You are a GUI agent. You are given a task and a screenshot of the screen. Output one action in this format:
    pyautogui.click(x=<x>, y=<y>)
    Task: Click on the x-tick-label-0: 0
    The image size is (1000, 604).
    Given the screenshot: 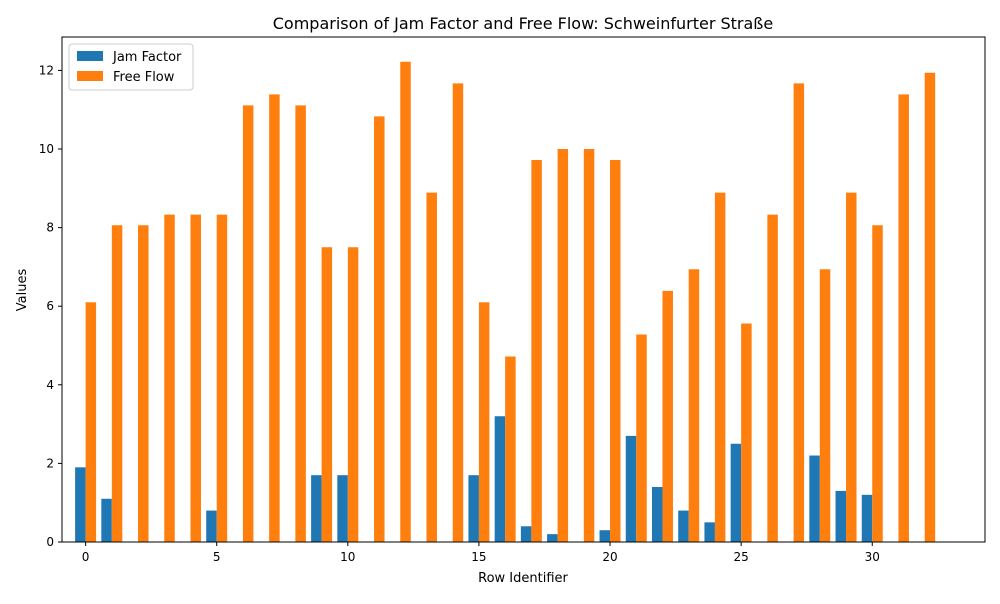 What is the action you would take?
    pyautogui.click(x=86, y=557)
    